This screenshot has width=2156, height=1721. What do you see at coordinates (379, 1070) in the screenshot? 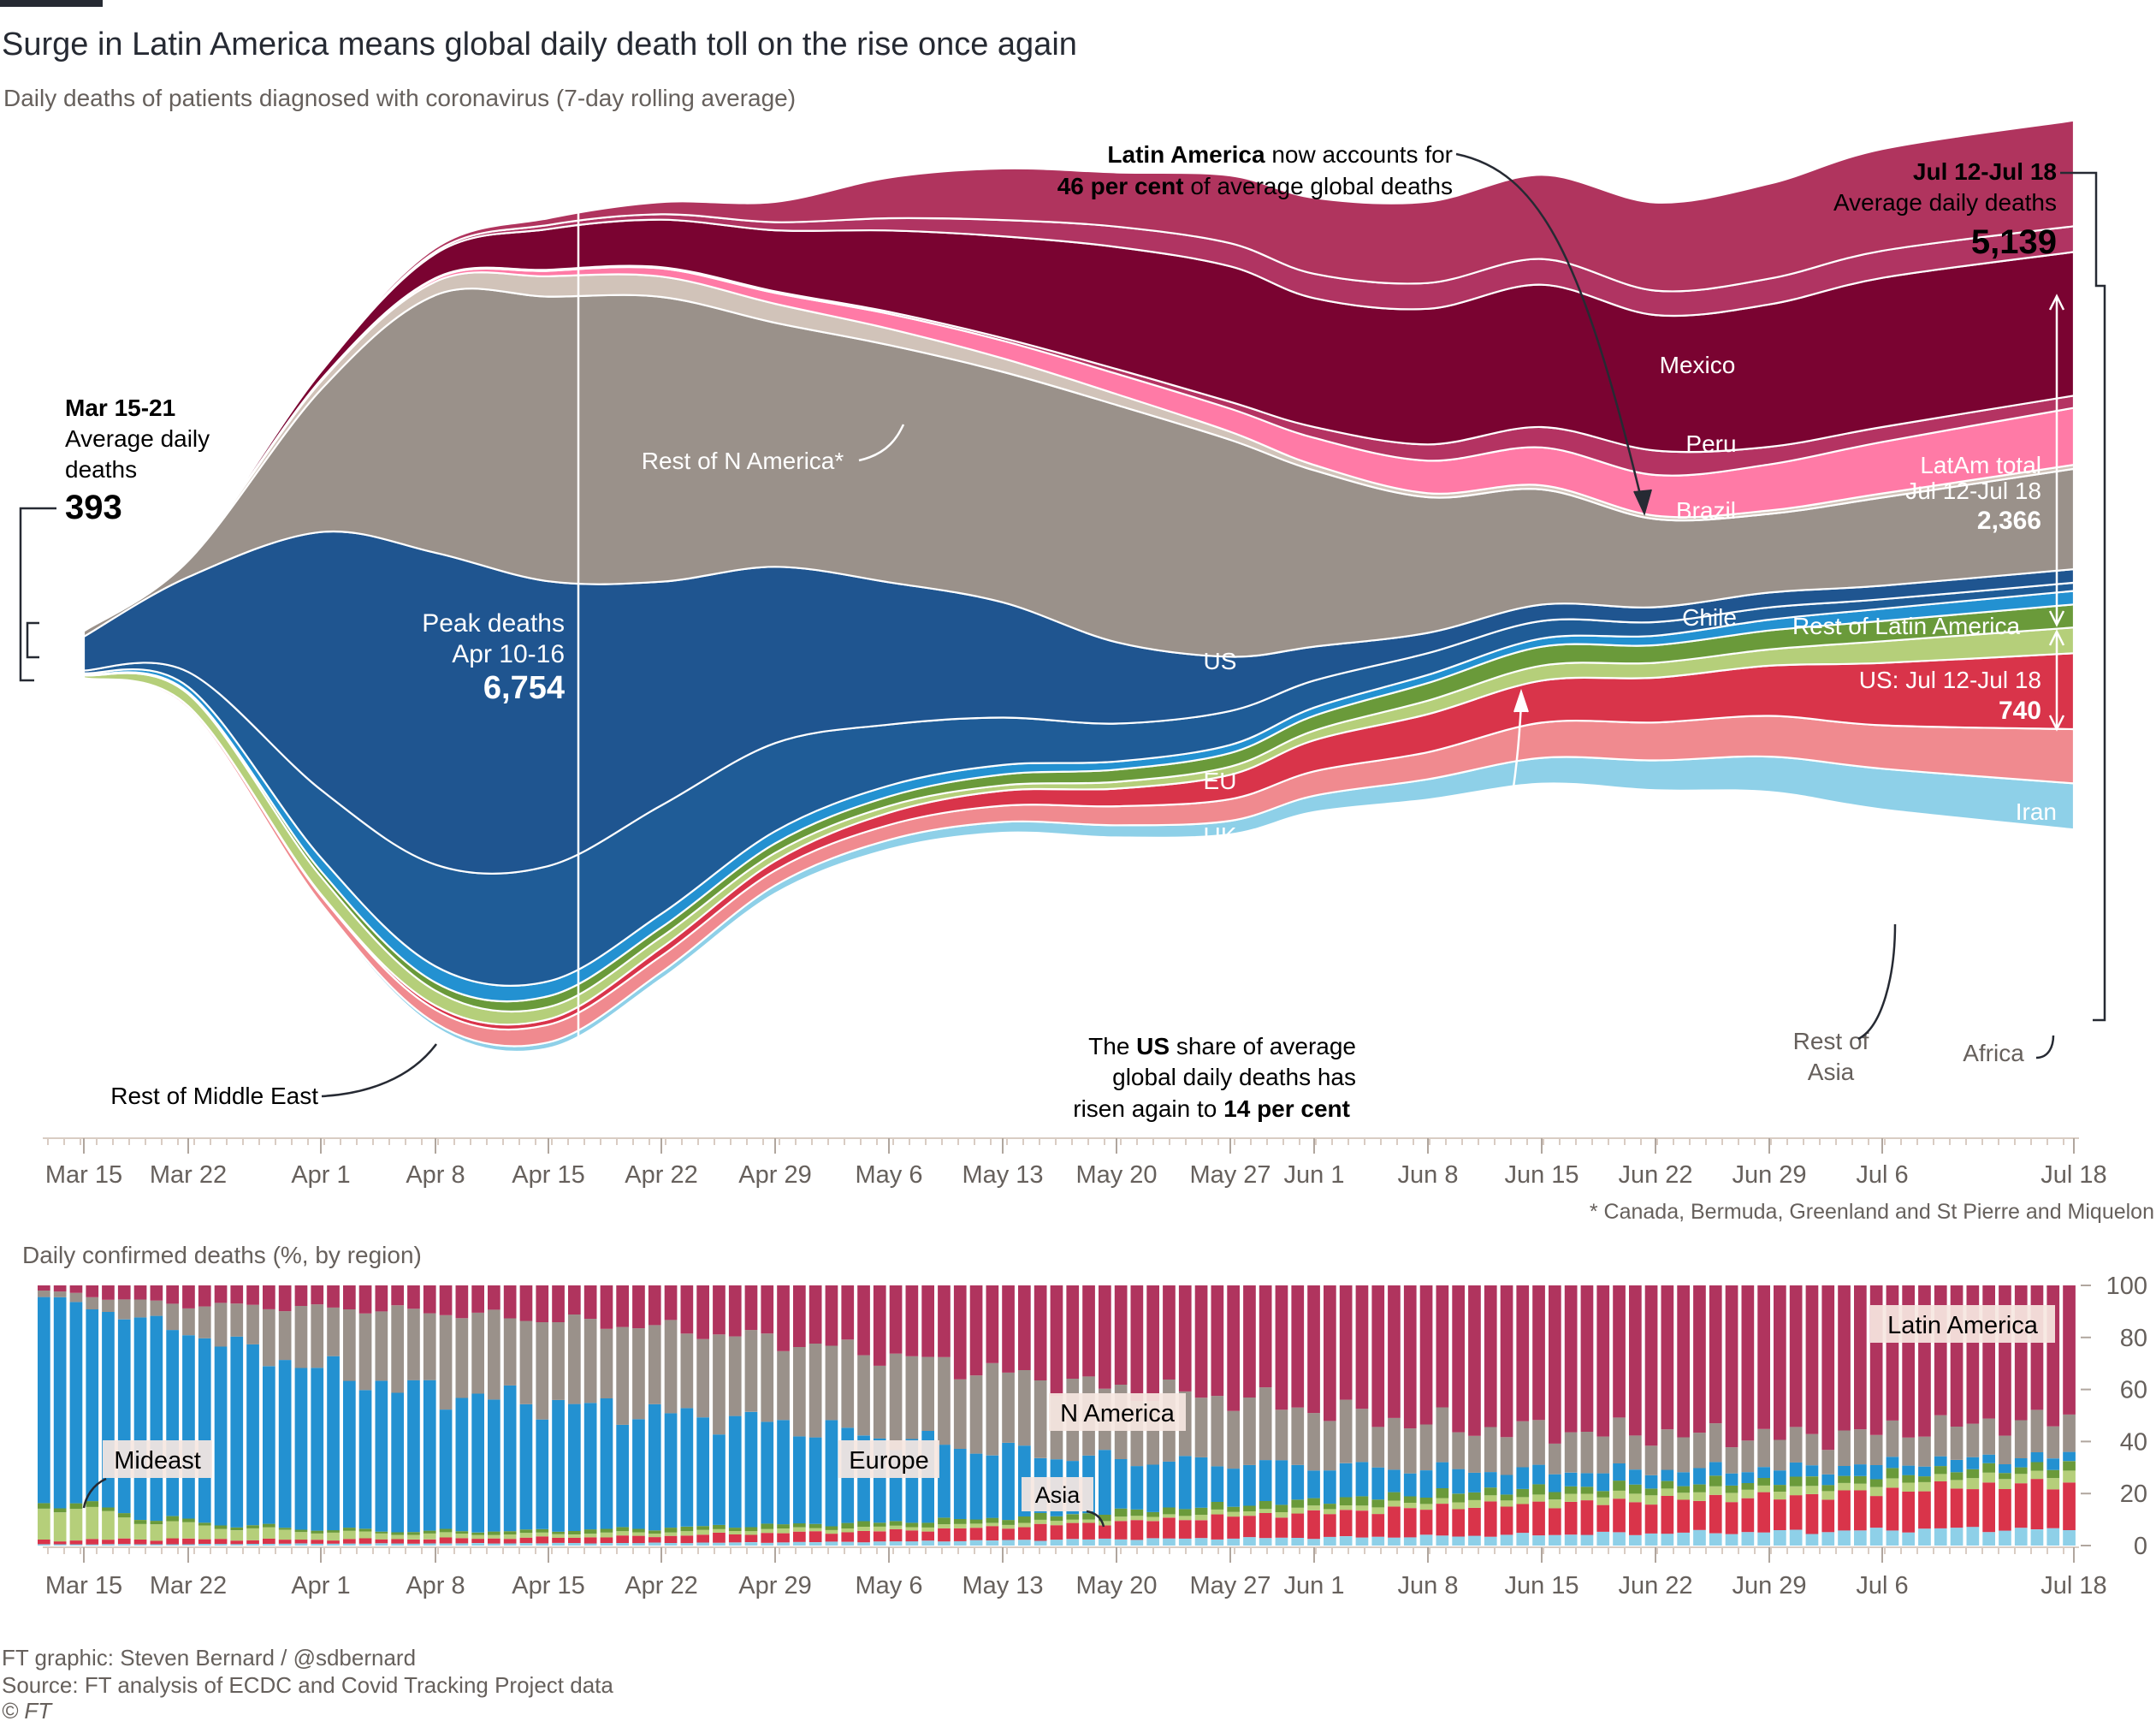
I see `rest-middle-east-leader` at bounding box center [379, 1070].